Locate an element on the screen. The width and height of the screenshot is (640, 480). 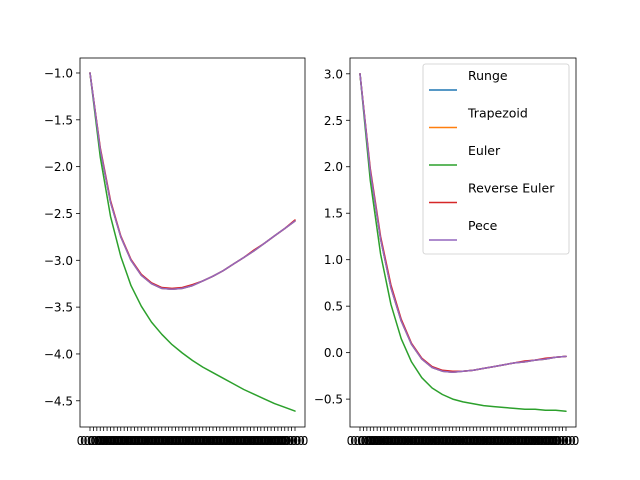
legend: Runge Trapezoid Euler Reverse Euler Pece is located at coordinates (496, 159).